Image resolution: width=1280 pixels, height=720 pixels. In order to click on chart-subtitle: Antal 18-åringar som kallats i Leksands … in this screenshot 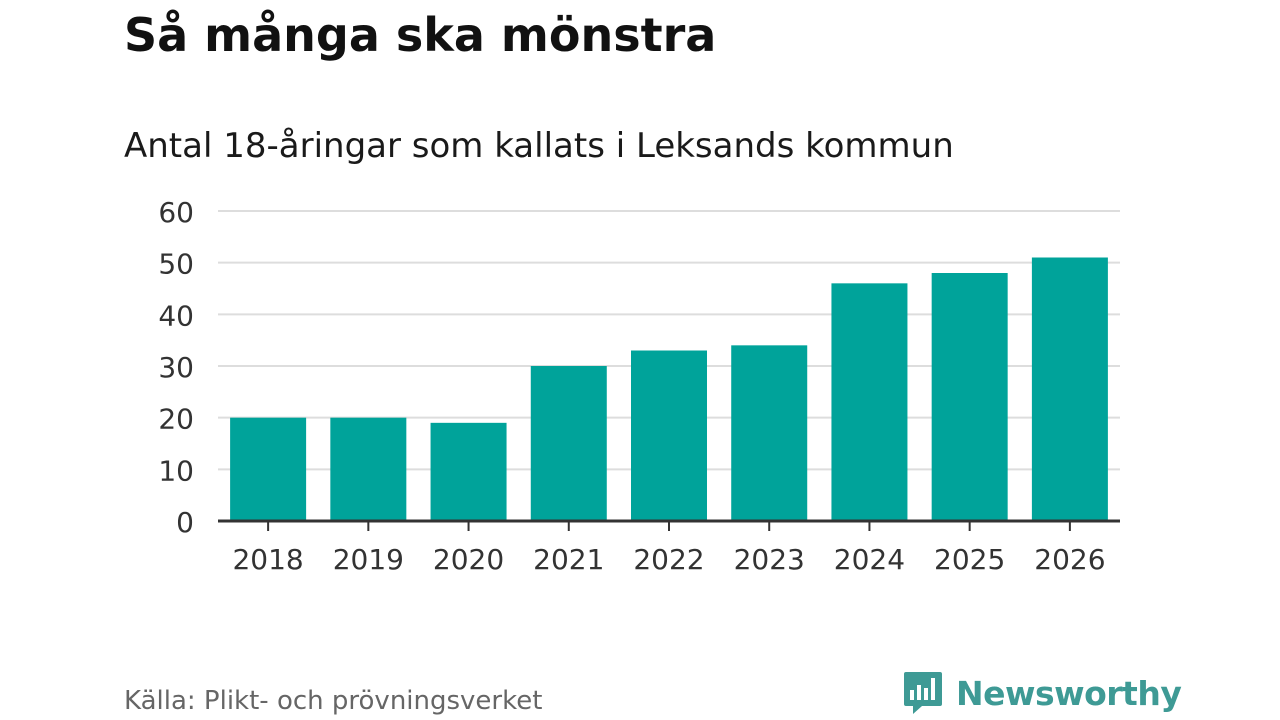, I will do `click(539, 146)`.